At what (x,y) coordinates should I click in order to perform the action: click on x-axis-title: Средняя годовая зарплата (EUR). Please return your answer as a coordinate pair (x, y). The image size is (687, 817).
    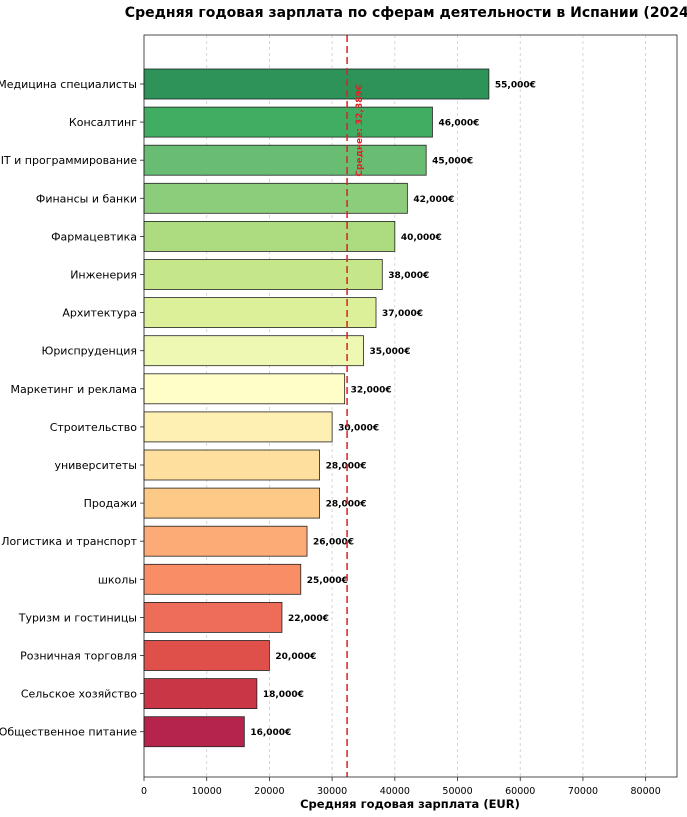
    Looking at the image, I should click on (410, 804).